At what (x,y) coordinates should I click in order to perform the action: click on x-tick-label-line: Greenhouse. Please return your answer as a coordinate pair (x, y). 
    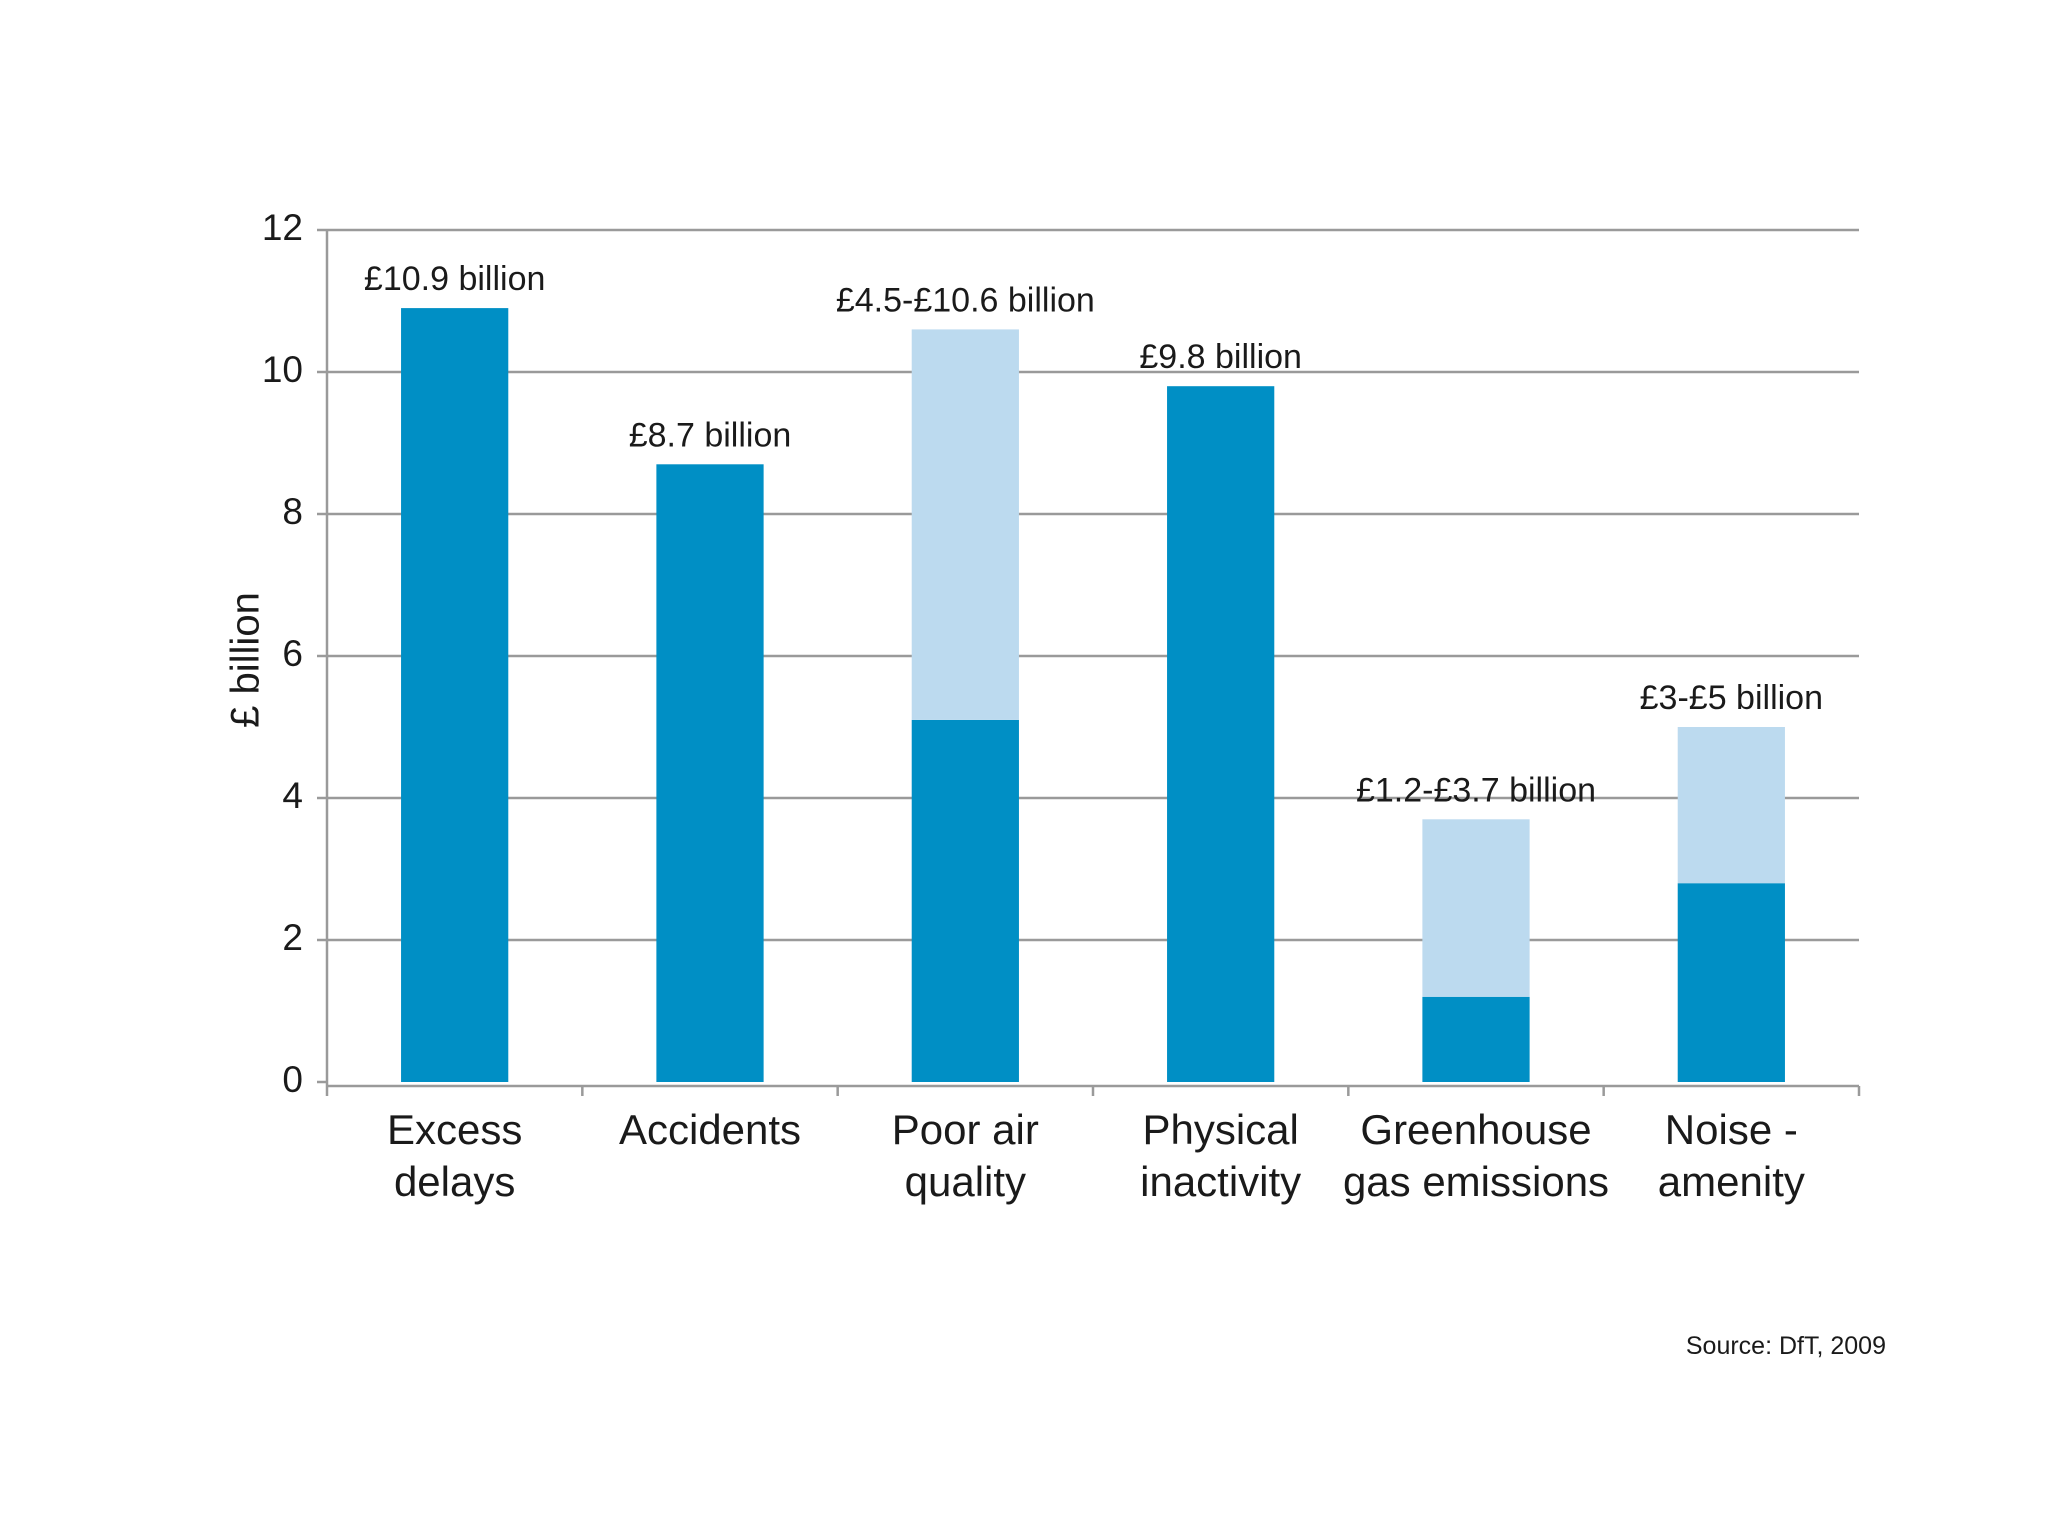
    Looking at the image, I should click on (1475, 1129).